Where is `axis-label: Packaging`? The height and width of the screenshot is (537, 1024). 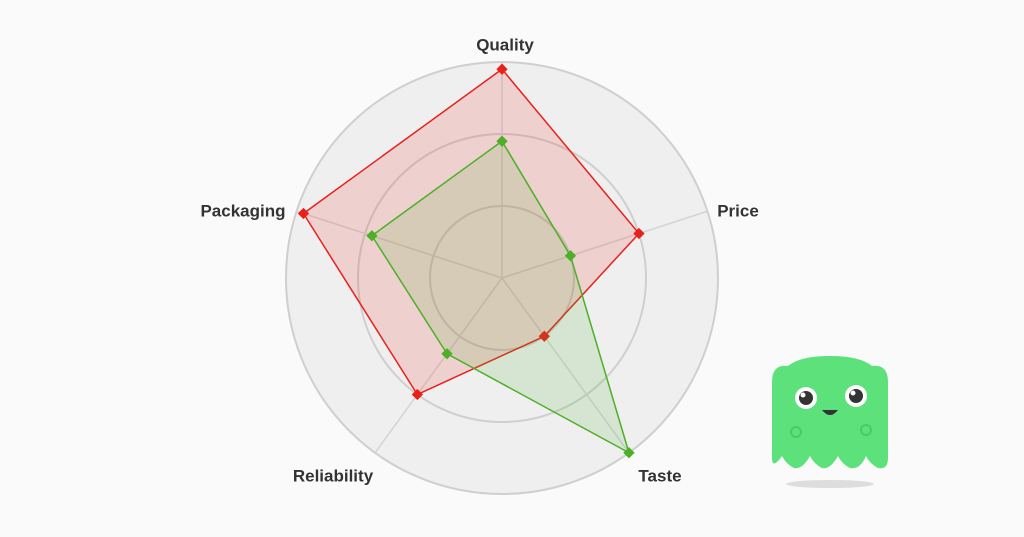 axis-label: Packaging is located at coordinates (242, 210).